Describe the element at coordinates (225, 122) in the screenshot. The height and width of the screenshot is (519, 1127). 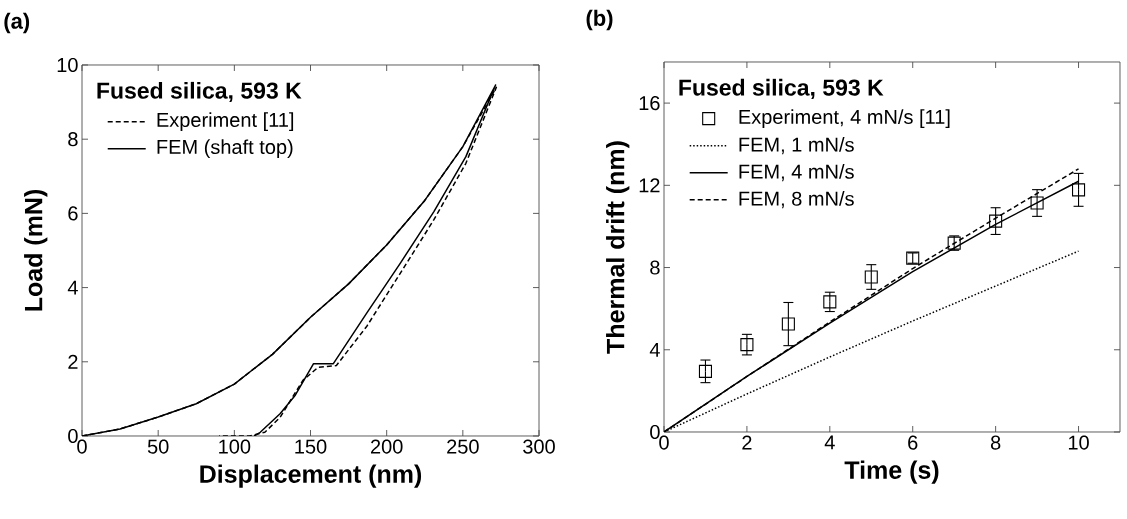
I see `legend-label: Experiment [11]` at that location.